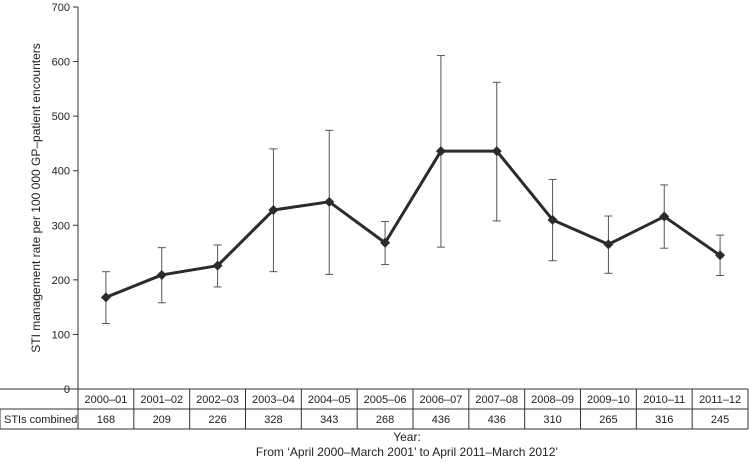  Describe the element at coordinates (385, 400) in the screenshot. I see `x-tick-label: 2005–06` at that location.